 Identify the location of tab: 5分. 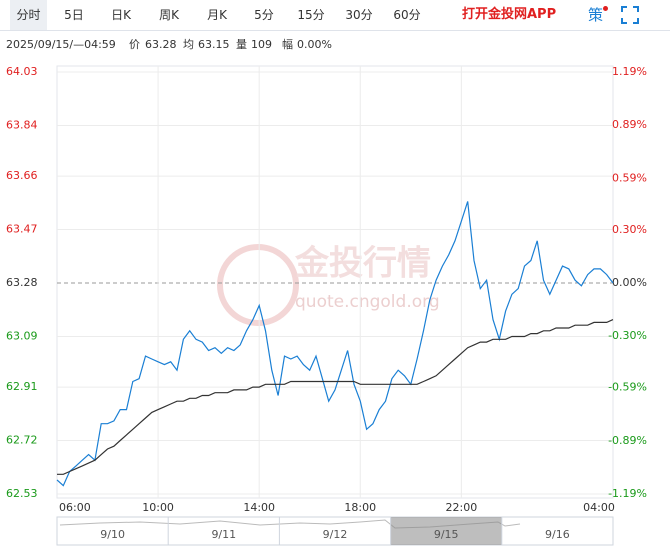
(264, 15).